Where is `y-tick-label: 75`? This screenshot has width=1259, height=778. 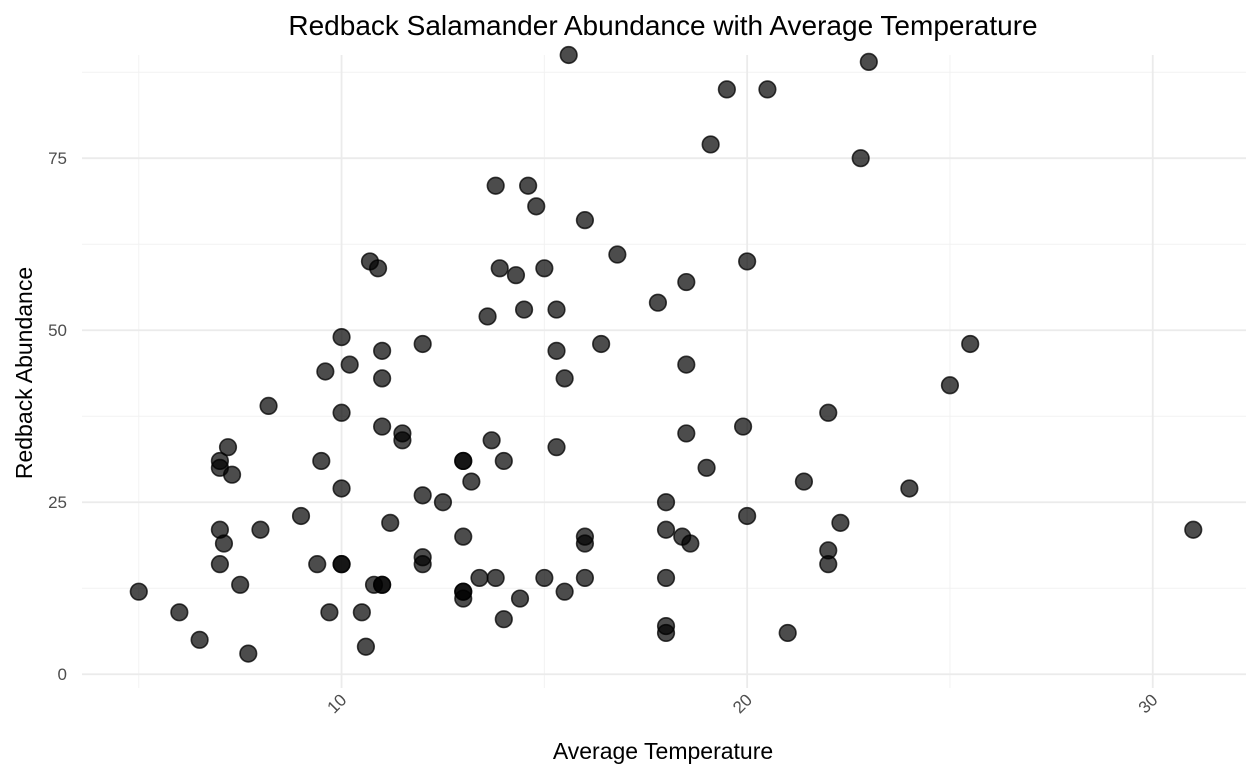
y-tick-label: 75 is located at coordinates (57, 158).